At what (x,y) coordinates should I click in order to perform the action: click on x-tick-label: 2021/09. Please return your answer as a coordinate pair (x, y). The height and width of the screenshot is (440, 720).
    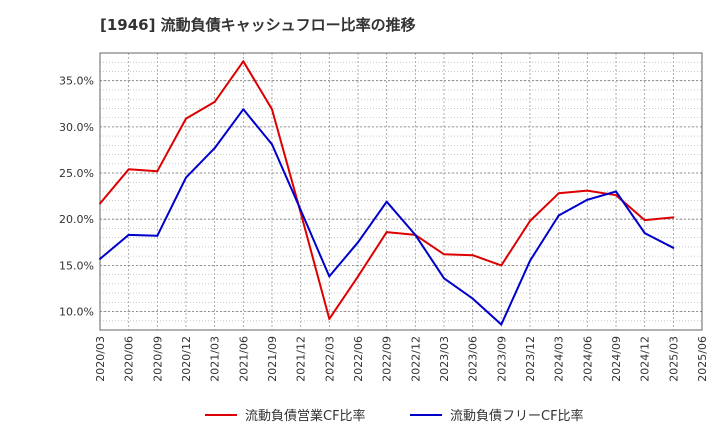
    Looking at the image, I should click on (272, 359).